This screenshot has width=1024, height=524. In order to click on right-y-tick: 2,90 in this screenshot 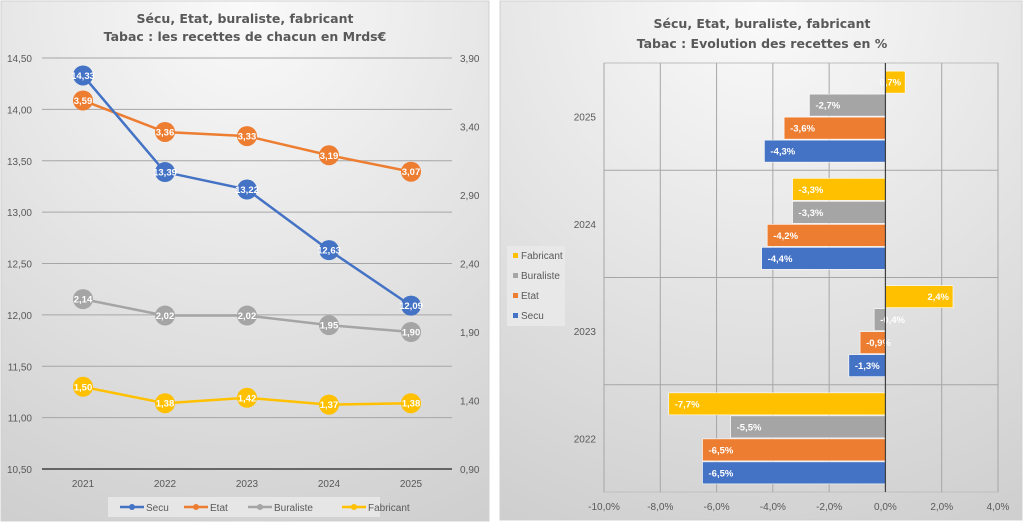, I will do `click(470, 196)`.